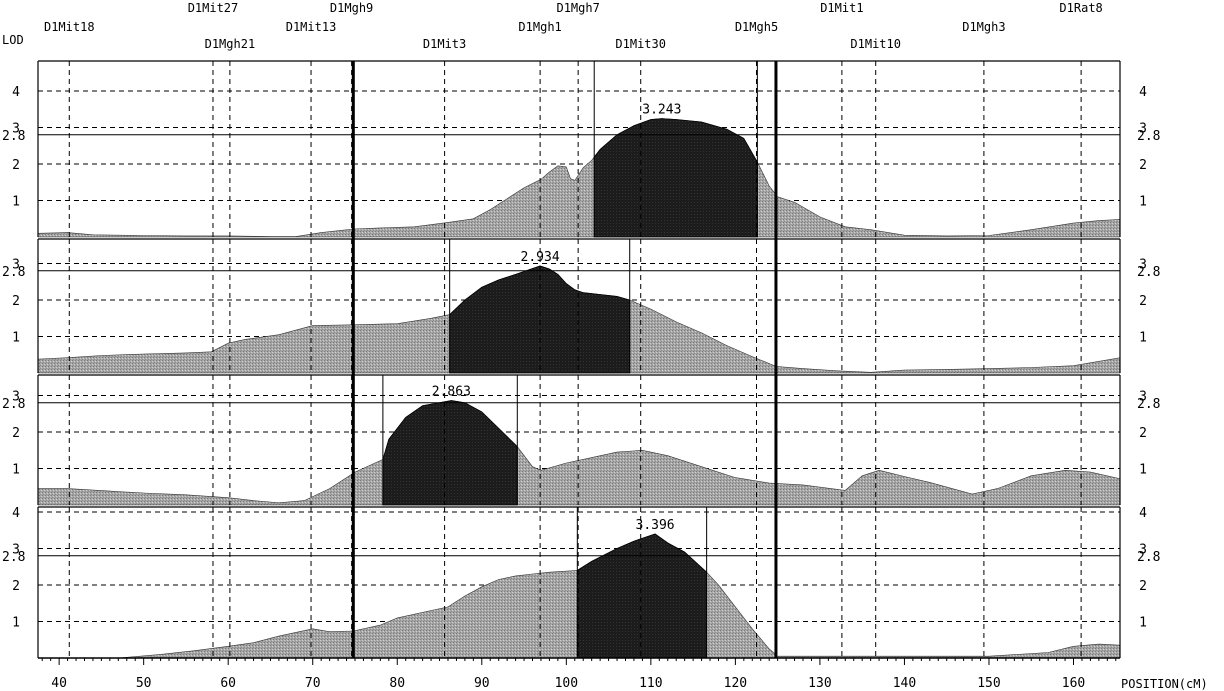 The height and width of the screenshot is (691, 1224). I want to click on x-tick-label: 110, so click(650, 683).